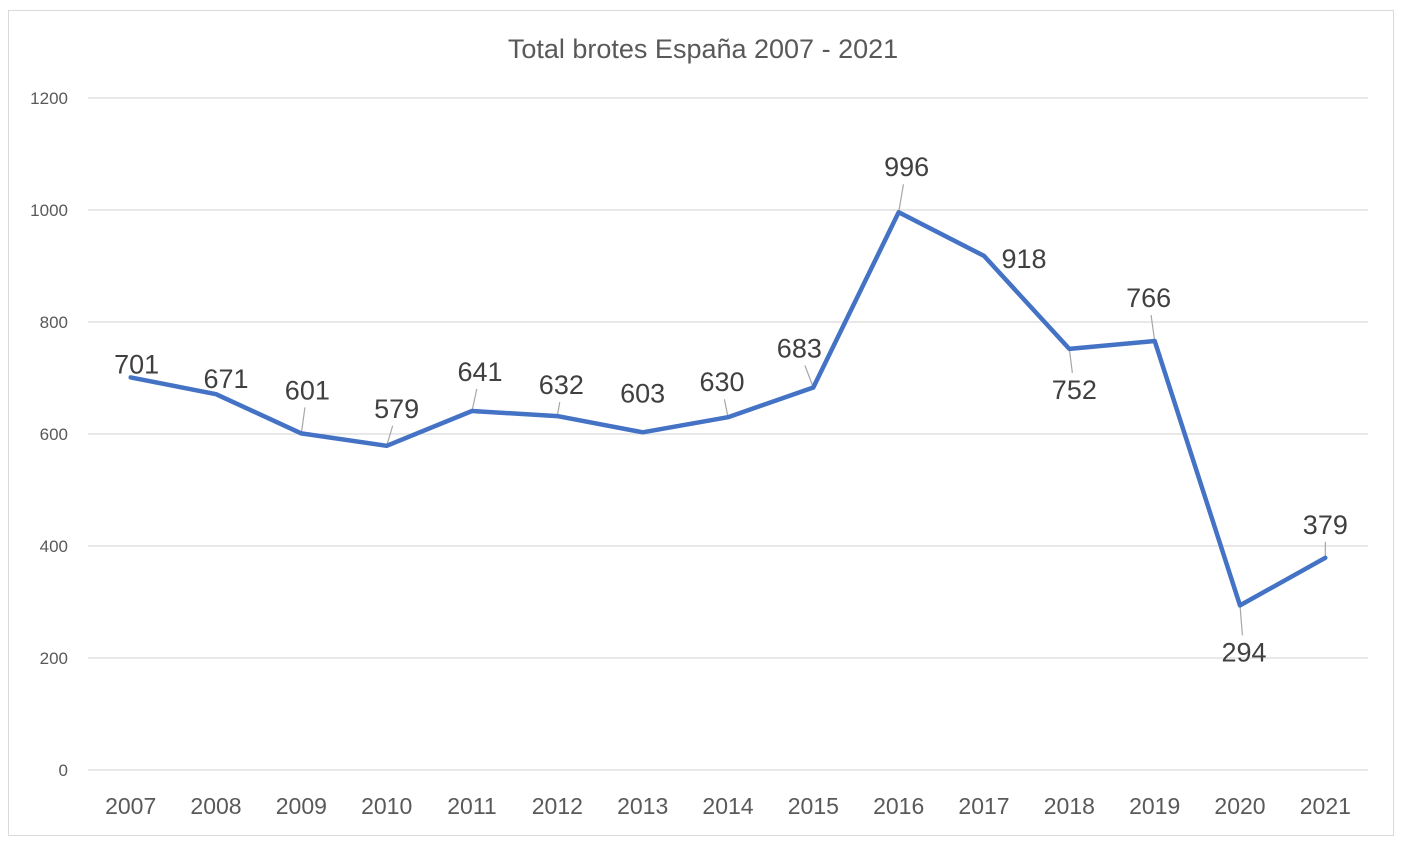  I want to click on x-tick-label: 2010, so click(386, 806).